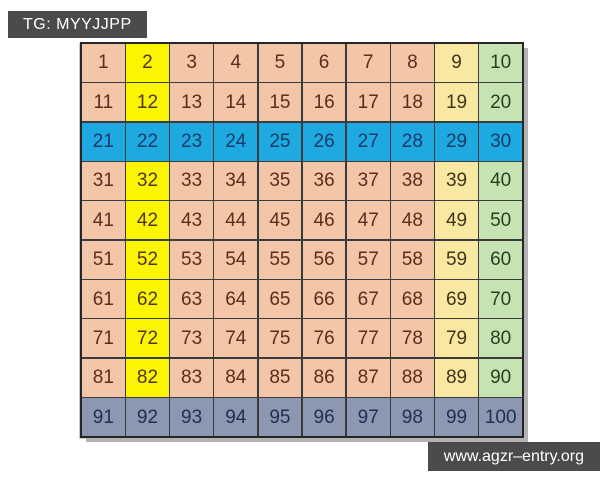 The height and width of the screenshot is (480, 600). Describe the element at coordinates (324, 299) in the screenshot. I see `grid-cell-66: 66` at that location.